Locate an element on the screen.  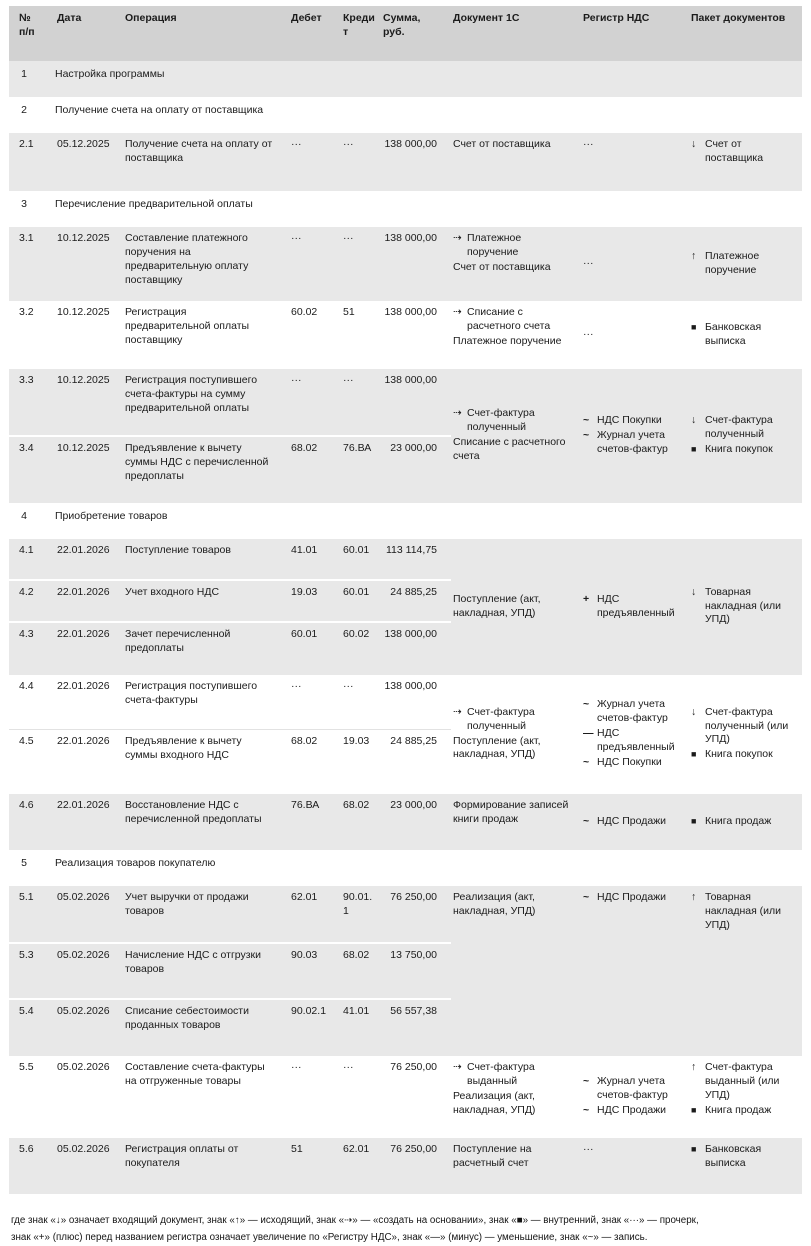
cell-credit: 51 is located at coordinates (358, 335).